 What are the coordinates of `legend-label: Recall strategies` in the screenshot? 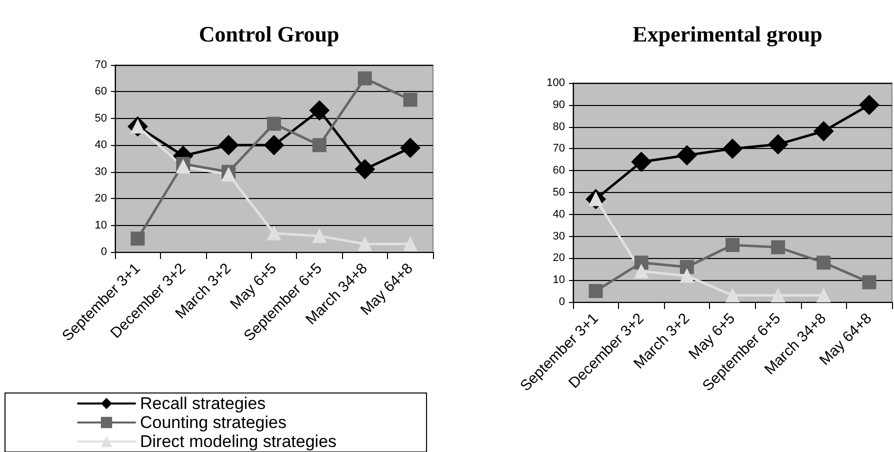 It's located at (203, 403).